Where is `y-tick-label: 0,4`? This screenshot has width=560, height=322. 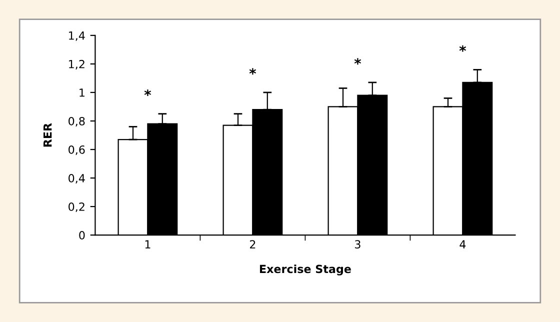 y-tick-label: 0,4 is located at coordinates (76, 179).